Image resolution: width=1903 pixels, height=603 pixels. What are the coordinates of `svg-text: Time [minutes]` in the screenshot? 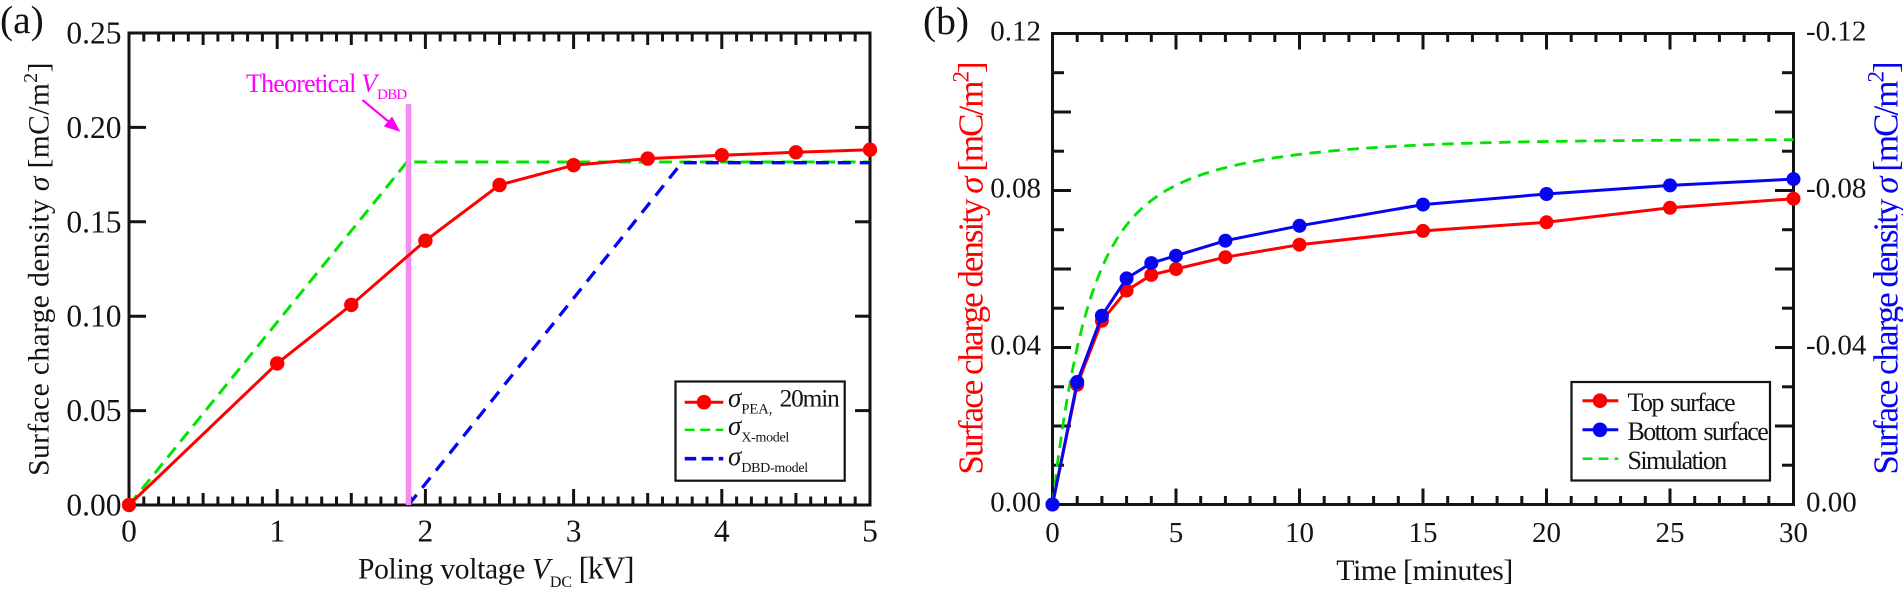 It's located at (1424, 570).